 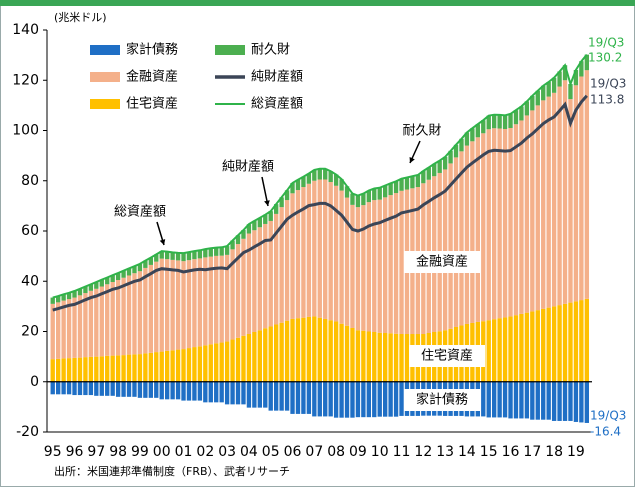 I want to click on legend-label: 総資産額, so click(x=277, y=104).